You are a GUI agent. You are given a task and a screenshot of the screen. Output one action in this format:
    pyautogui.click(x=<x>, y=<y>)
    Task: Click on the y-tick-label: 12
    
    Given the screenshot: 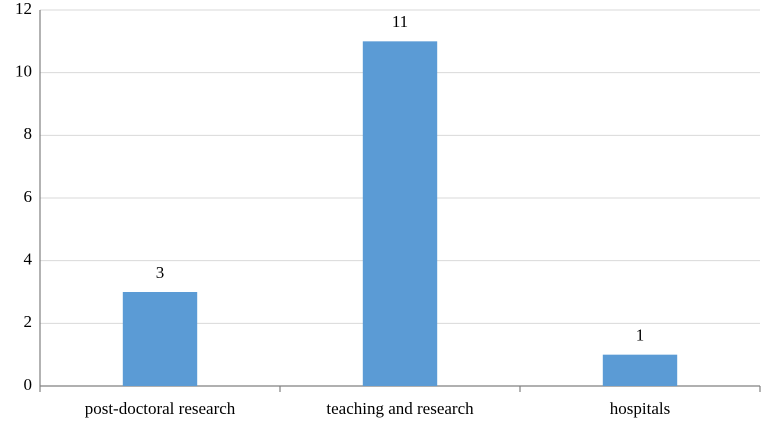 What is the action you would take?
    pyautogui.click(x=23, y=9)
    